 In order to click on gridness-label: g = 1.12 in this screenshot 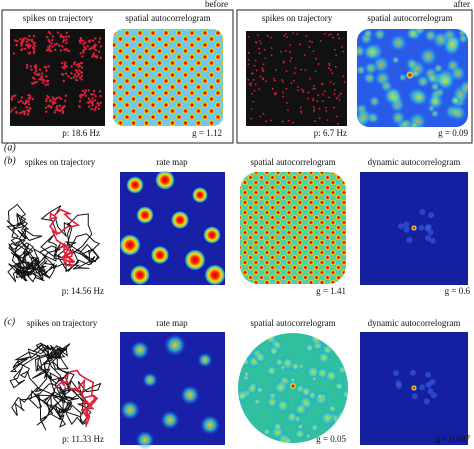, I will do `click(207, 133)`.